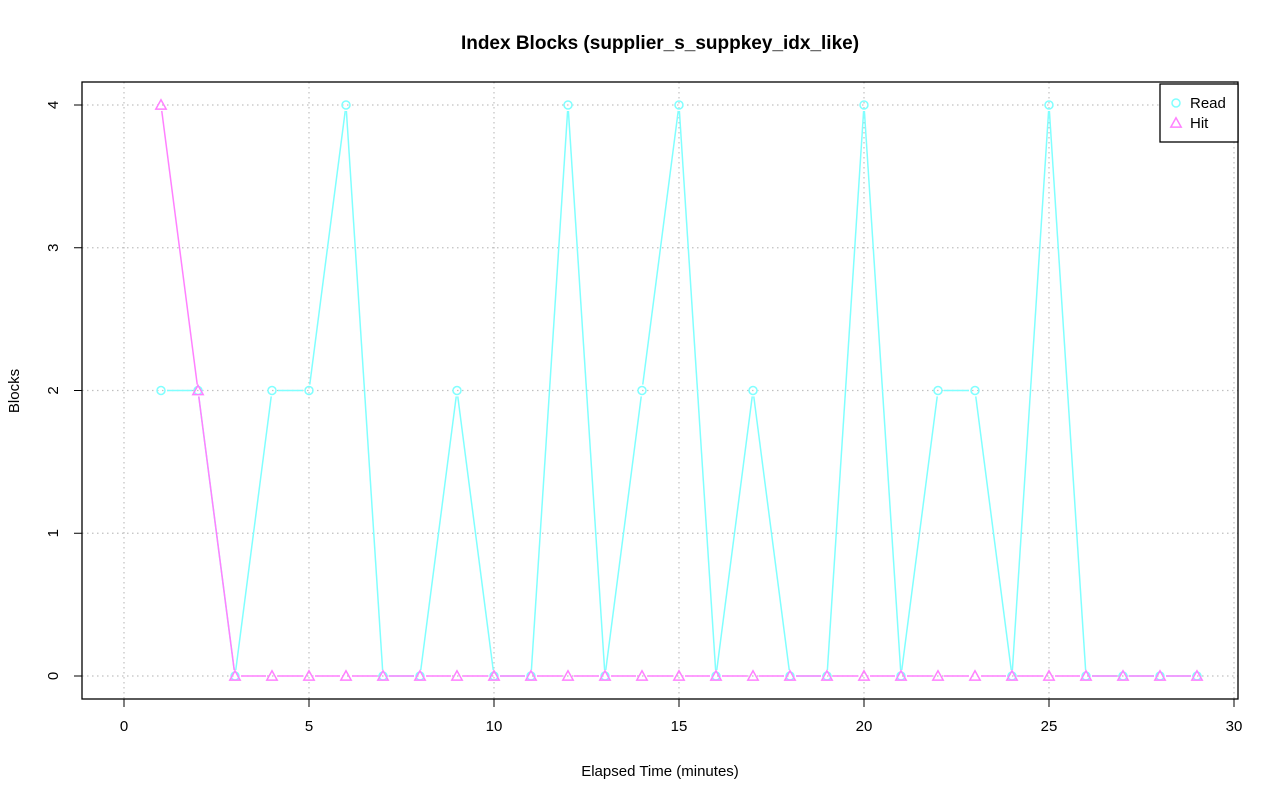  I want to click on legend-marker-hit, so click(1176, 122).